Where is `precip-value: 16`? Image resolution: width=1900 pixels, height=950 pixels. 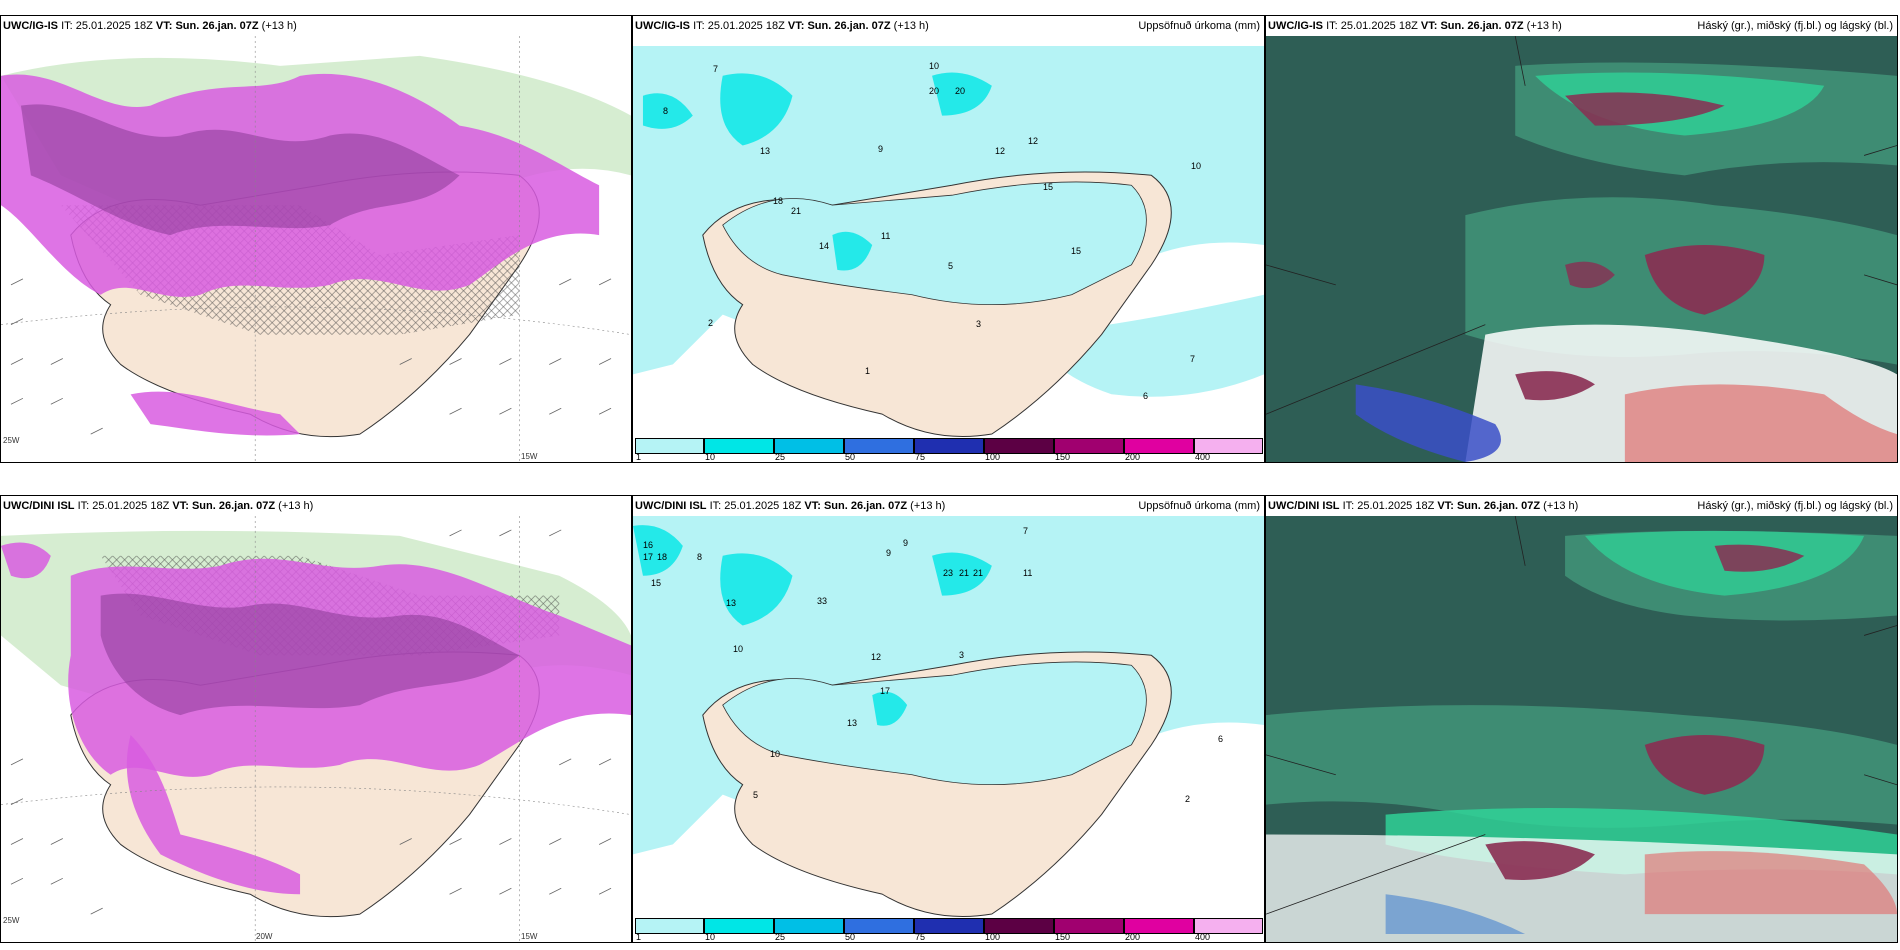 precip-value: 16 is located at coordinates (648, 545).